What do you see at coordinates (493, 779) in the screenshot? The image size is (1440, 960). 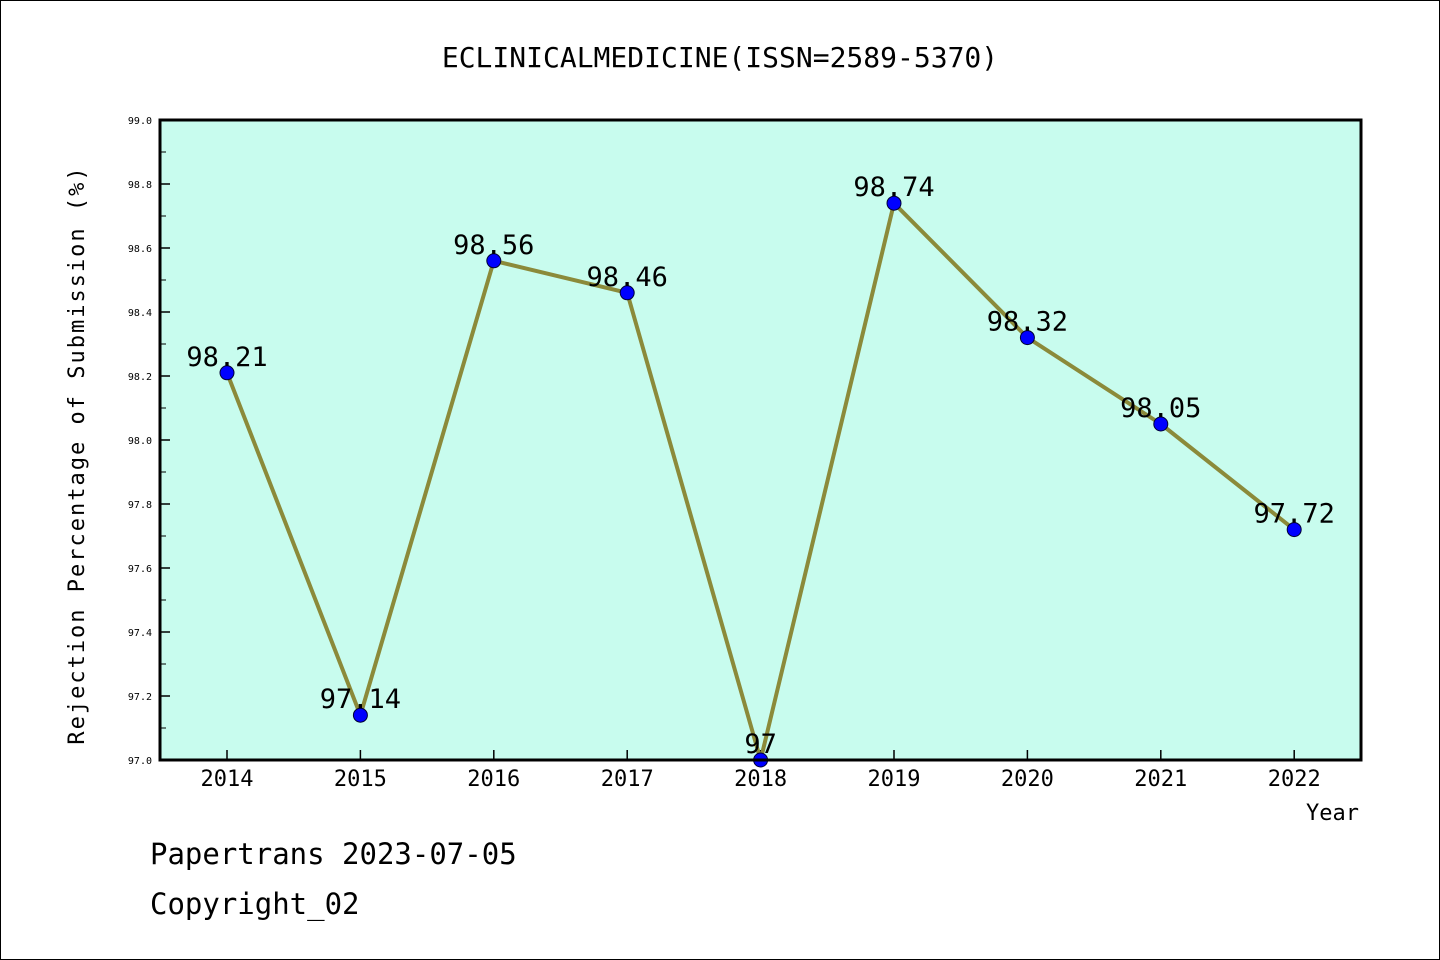 I see `x-tick-label: 2016` at bounding box center [493, 779].